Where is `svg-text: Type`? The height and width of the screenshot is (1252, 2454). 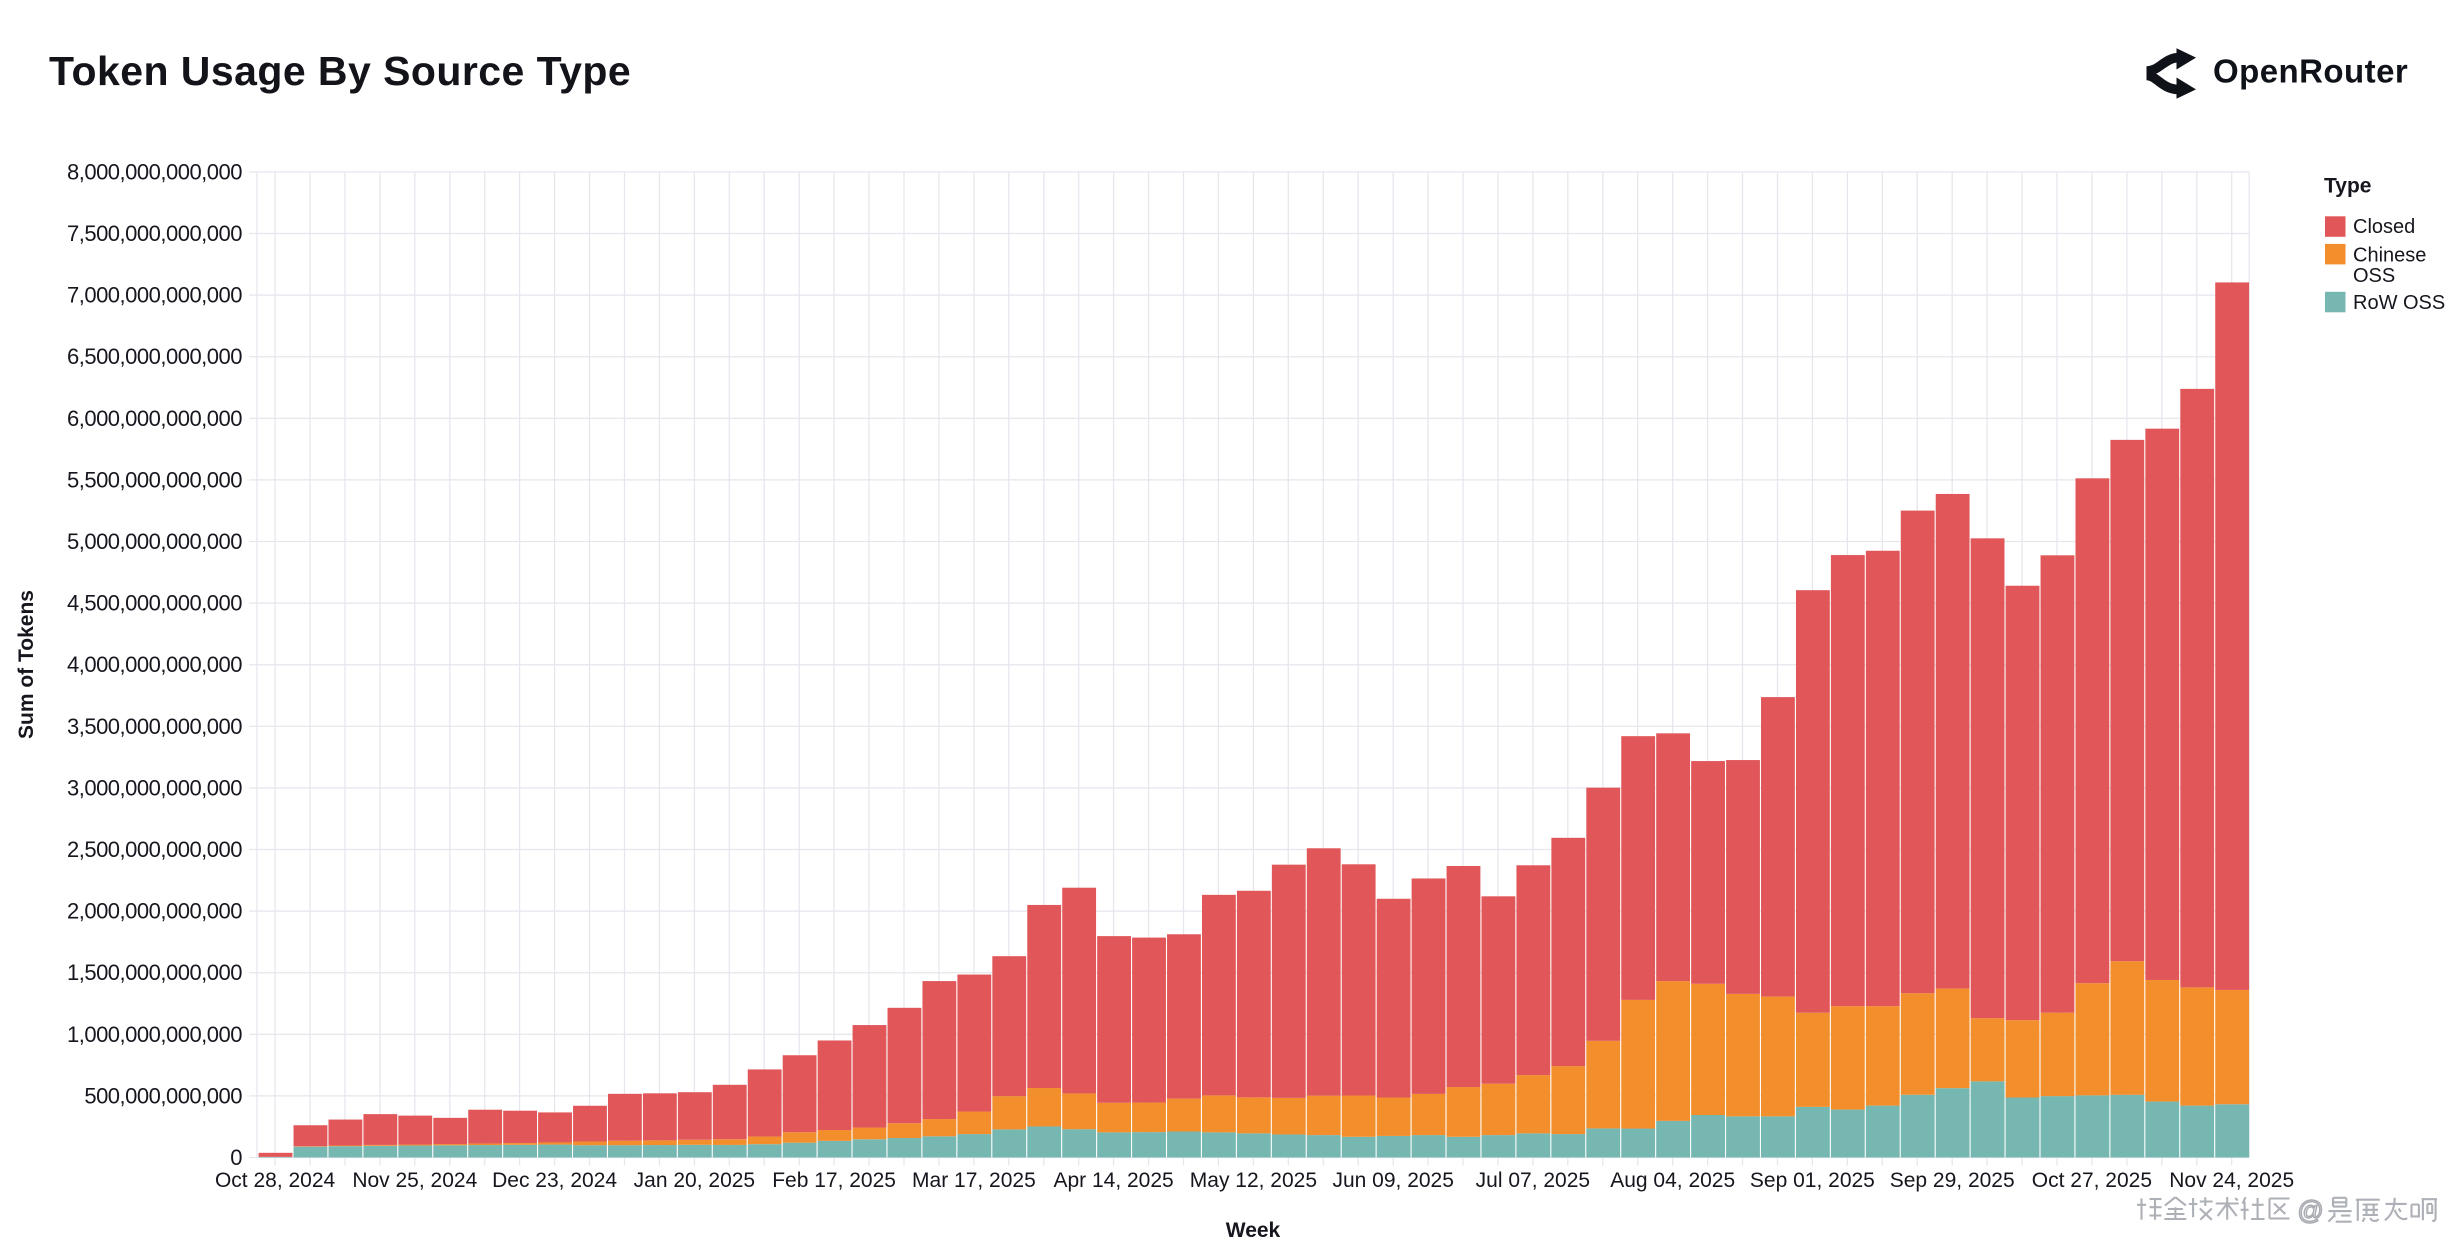 svg-text: Type is located at coordinates (2347, 186).